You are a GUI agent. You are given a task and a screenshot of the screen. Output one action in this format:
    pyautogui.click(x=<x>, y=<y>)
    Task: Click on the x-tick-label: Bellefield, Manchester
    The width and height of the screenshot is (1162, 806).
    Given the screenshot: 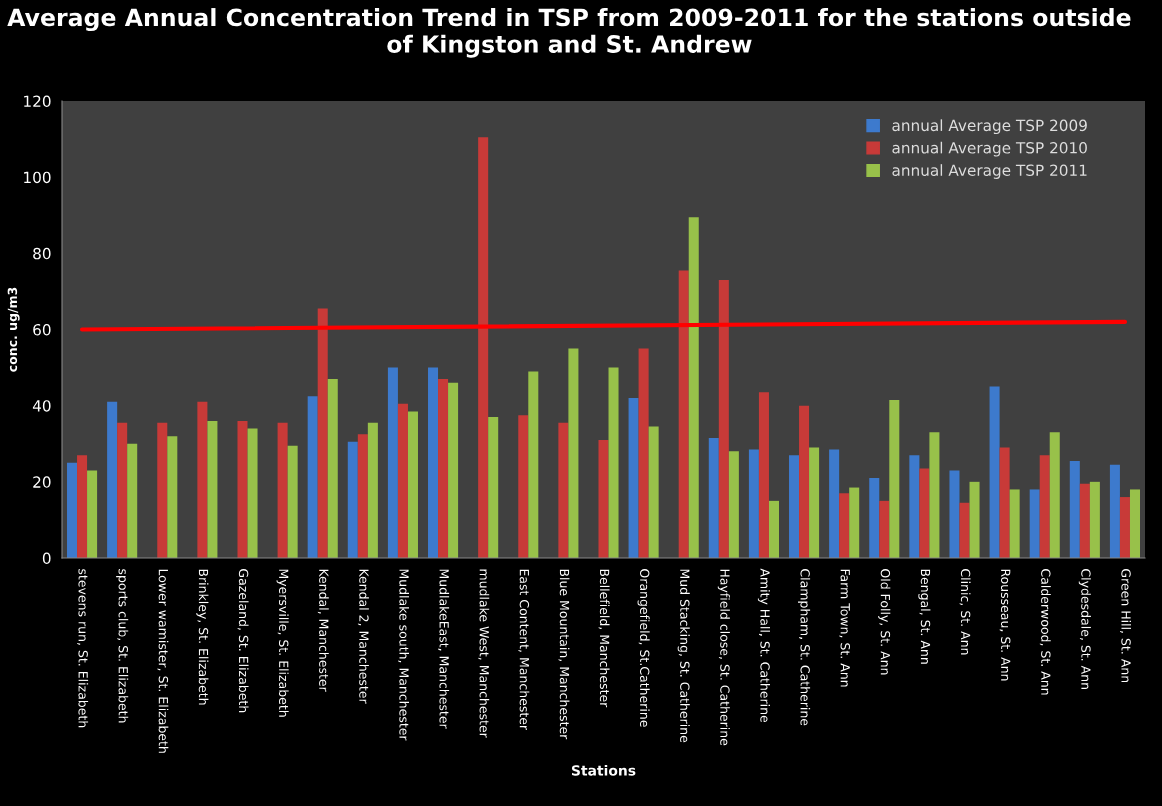 What is the action you would take?
    pyautogui.click(x=604, y=638)
    